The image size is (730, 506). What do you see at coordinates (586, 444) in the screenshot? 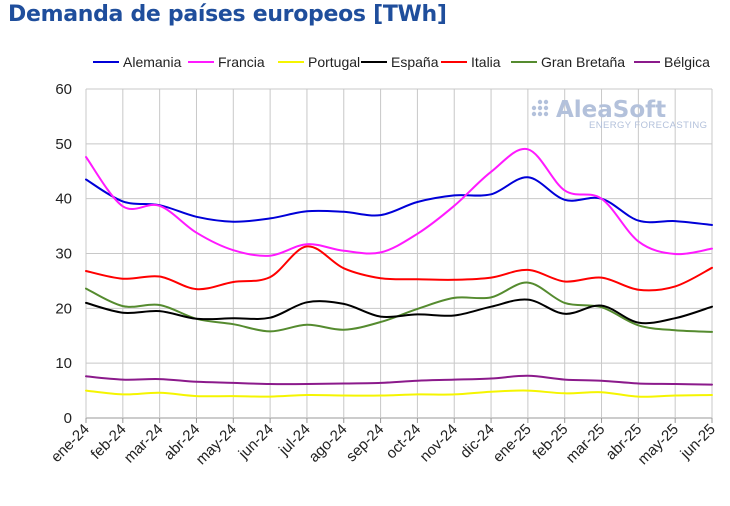
I see `x-tick-label: mar-25` at bounding box center [586, 444].